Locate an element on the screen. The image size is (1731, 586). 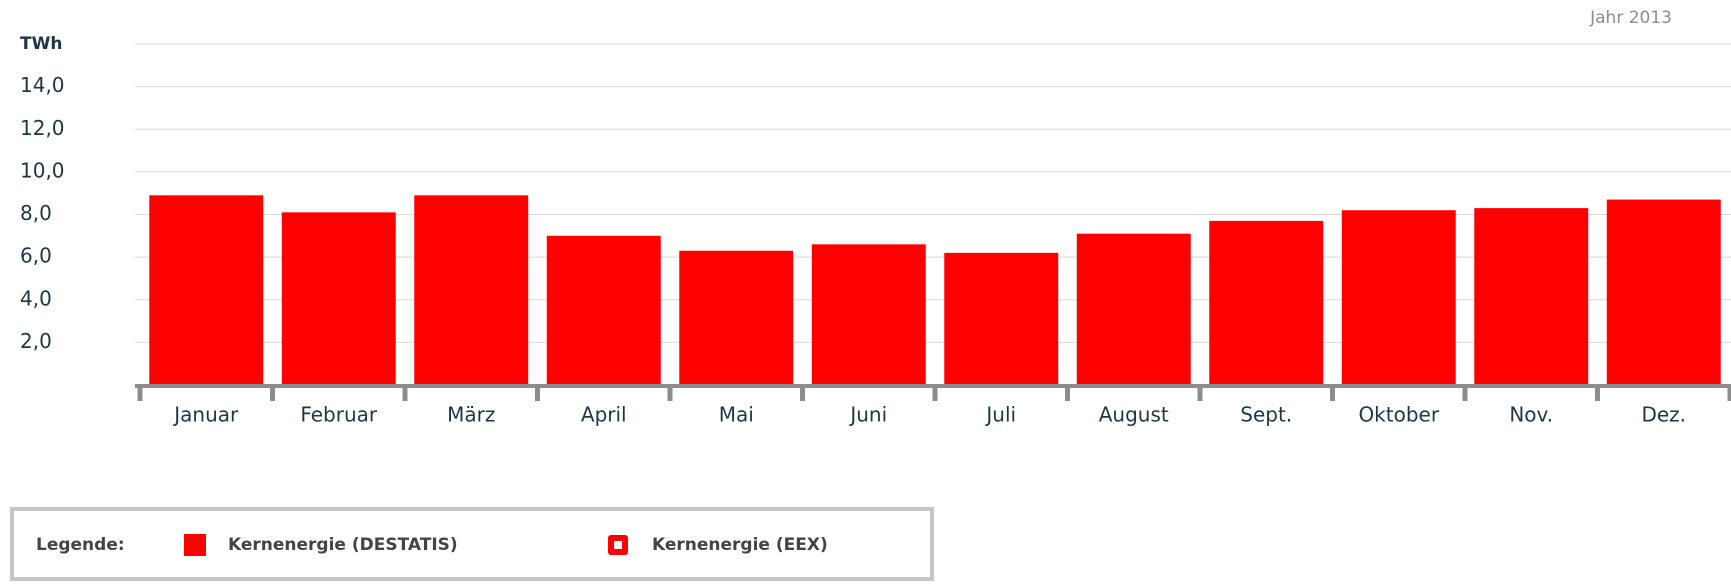
legend-swatch-inner is located at coordinates (618, 545).